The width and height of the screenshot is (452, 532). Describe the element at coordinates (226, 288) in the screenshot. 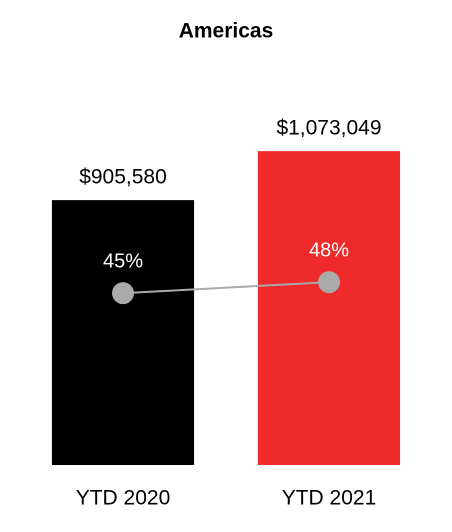

I see `line` at that location.